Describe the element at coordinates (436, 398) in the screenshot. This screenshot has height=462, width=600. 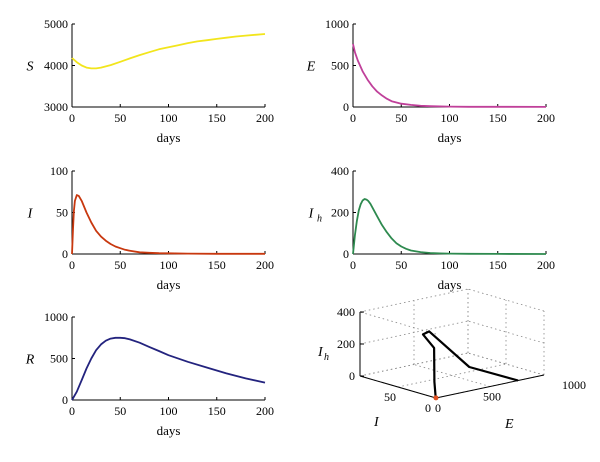
I see `equilibrium-point` at that location.